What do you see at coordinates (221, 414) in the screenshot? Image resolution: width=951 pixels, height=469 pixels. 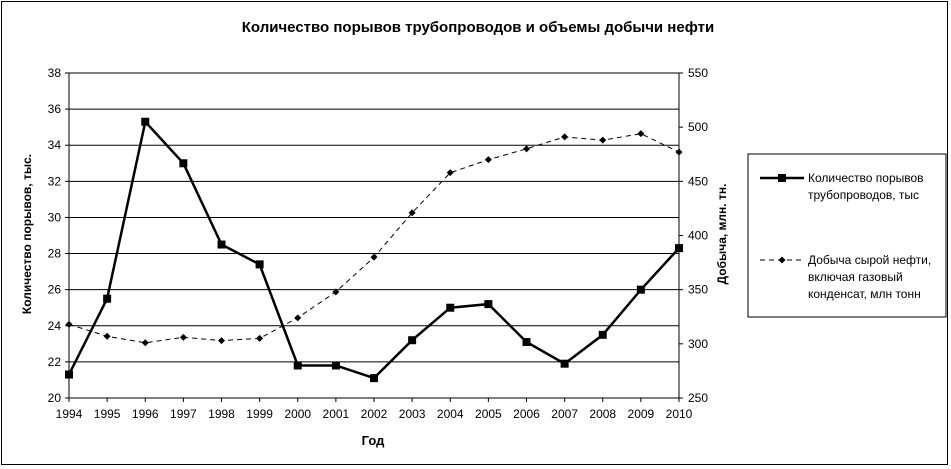 I see `x-tick-label: 1998` at bounding box center [221, 414].